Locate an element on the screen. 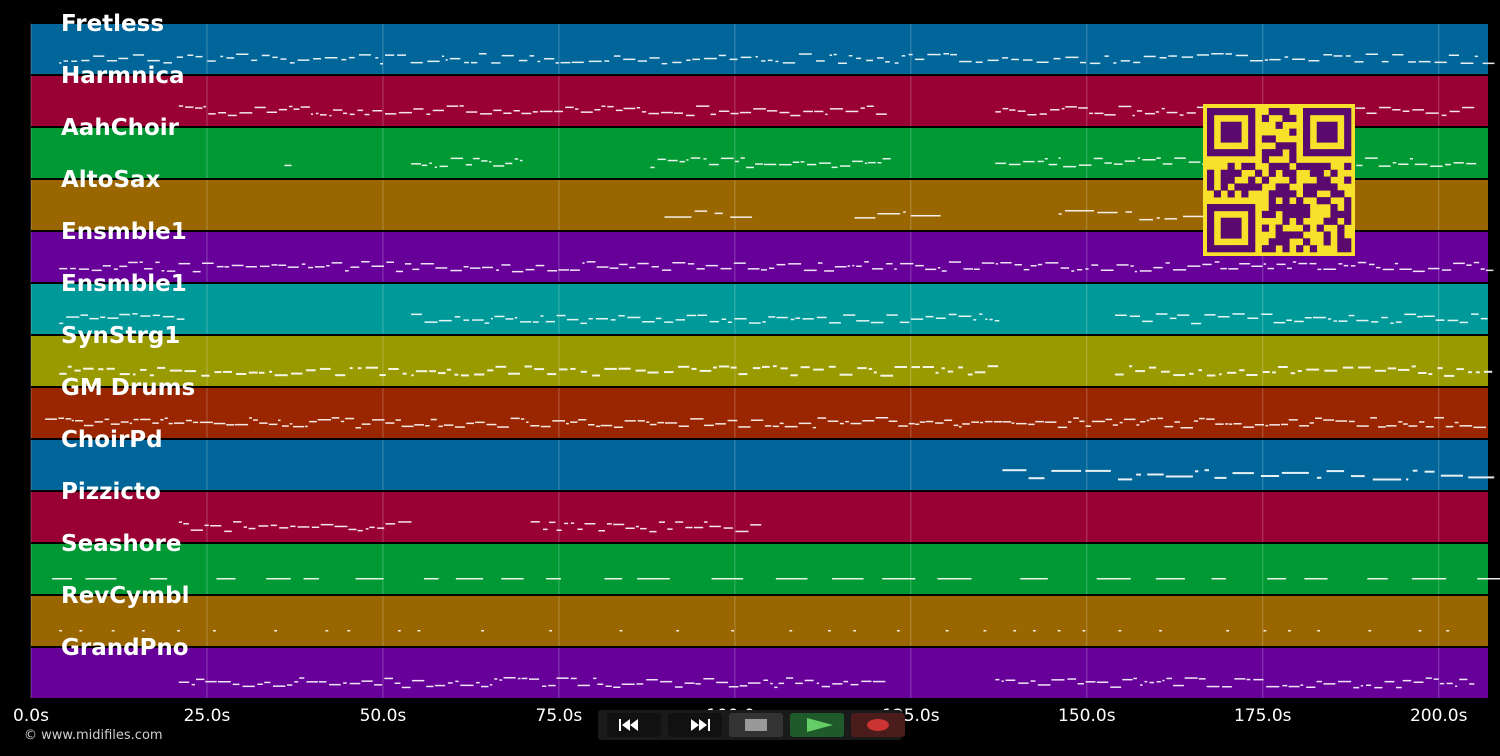 The height and width of the screenshot is (756, 1500). stop-button is located at coordinates (756, 725).